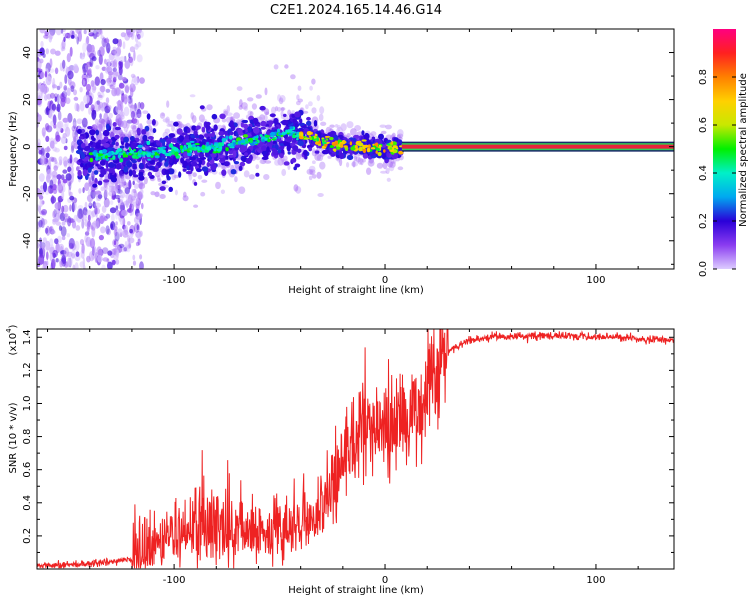 This screenshot has width=750, height=600. Describe the element at coordinates (703, 221) in the screenshot. I see `colorbar-tick-label: 0.2` at that location.